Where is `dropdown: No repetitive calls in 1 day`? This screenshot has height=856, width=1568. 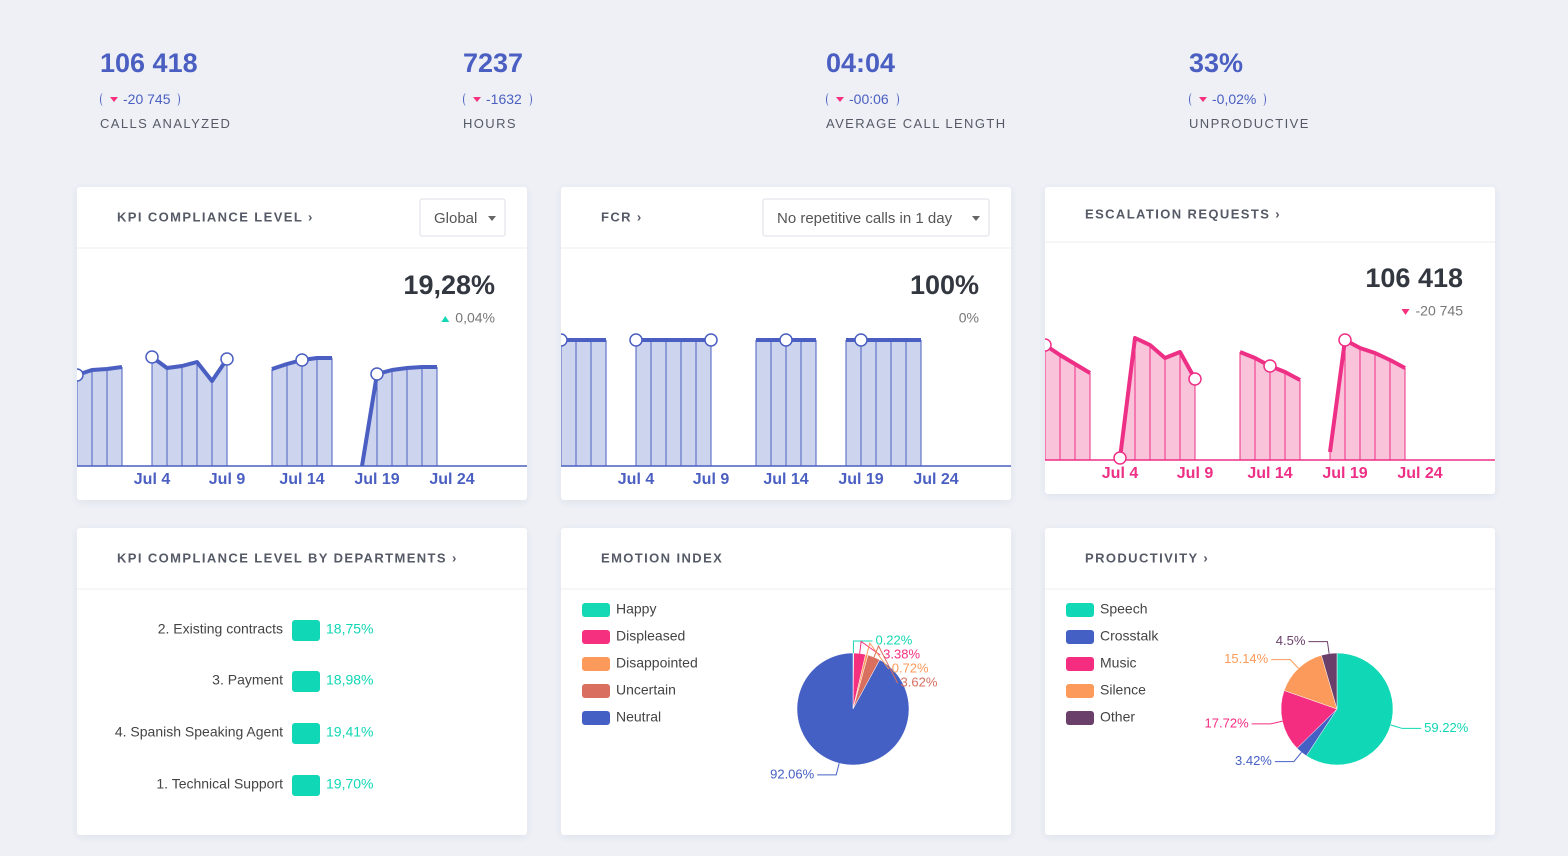 dropdown: No repetitive calls in 1 day is located at coordinates (876, 217).